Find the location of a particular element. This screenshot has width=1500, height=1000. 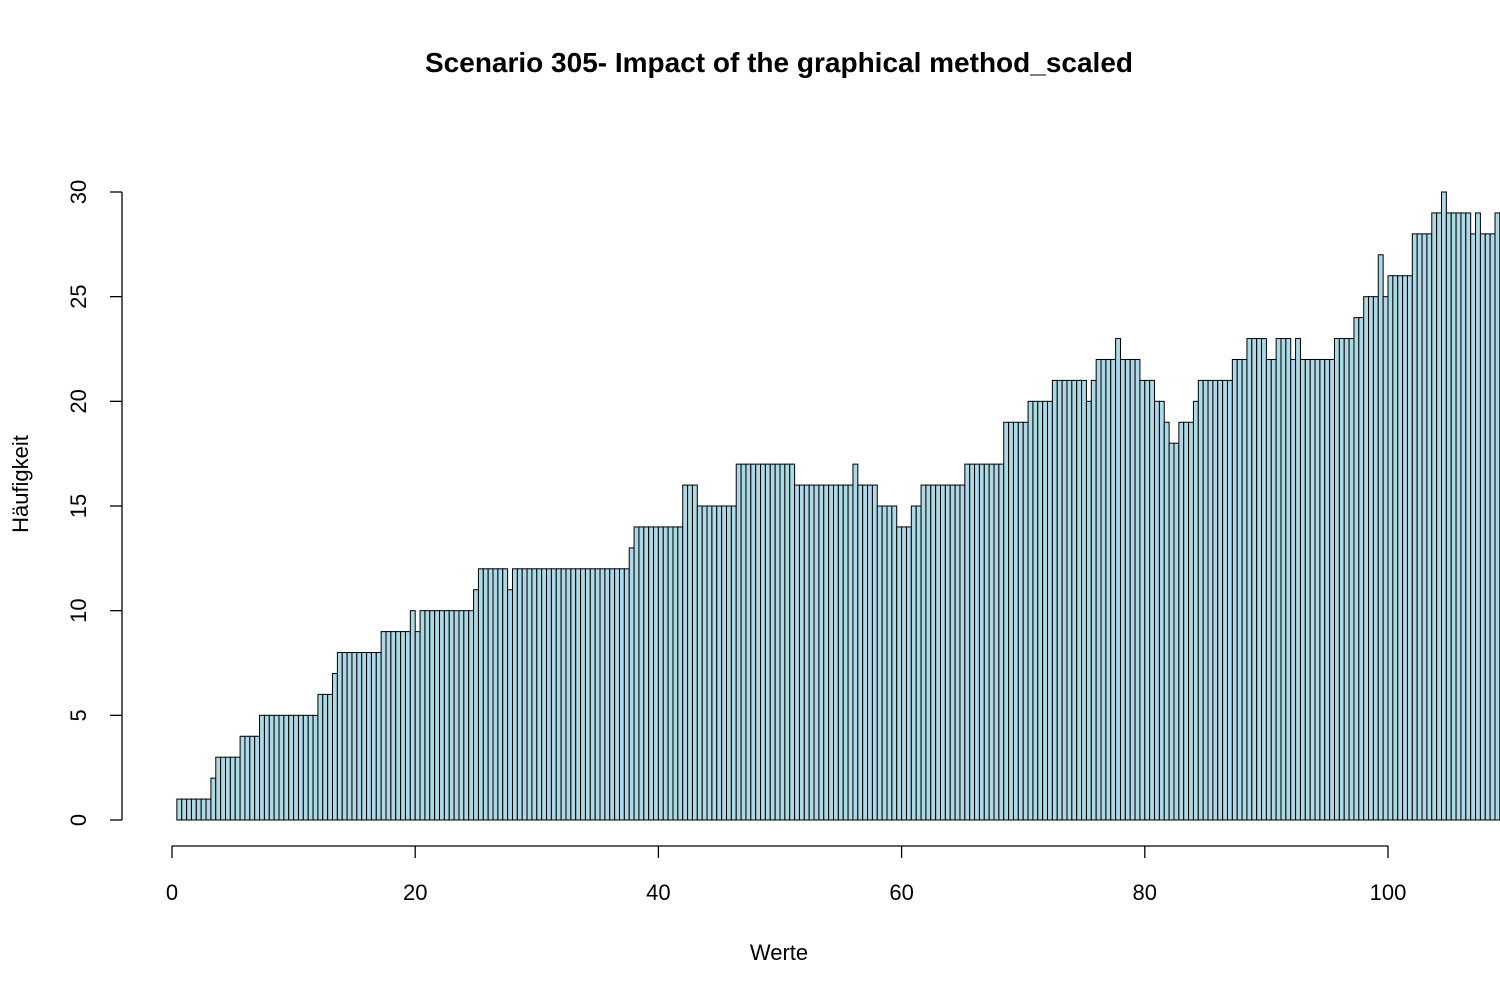

y-tick-label: 5 is located at coordinates (78, 715).